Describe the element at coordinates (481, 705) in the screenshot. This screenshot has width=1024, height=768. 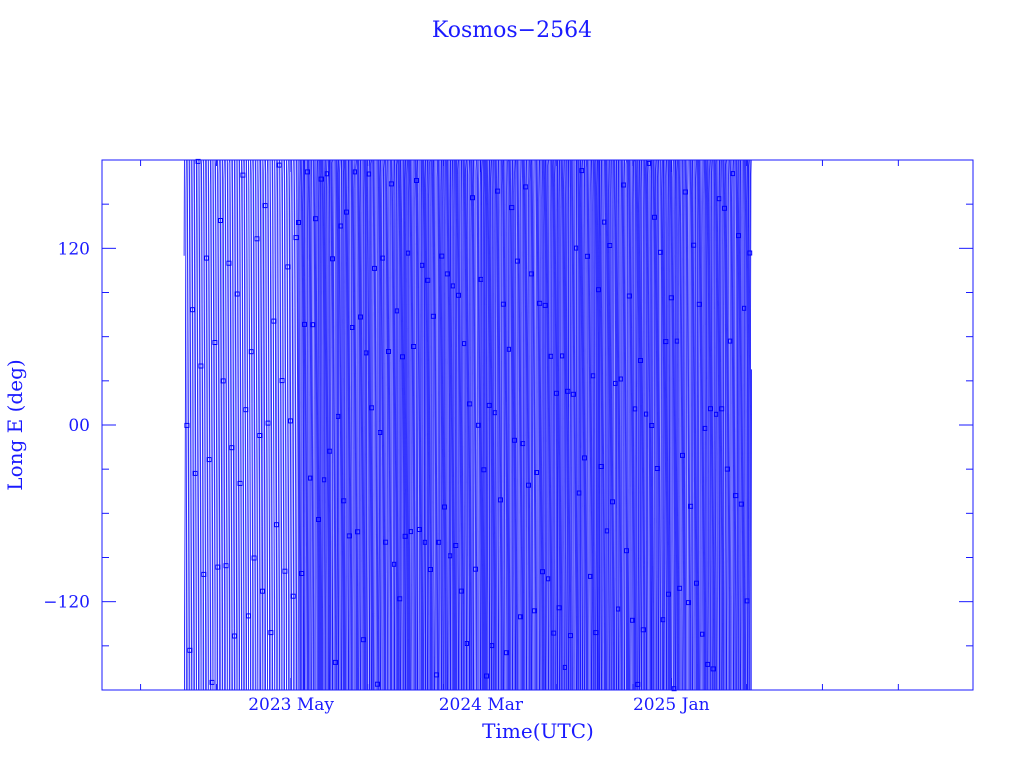
I see `x-tick-label: 2024 Mar` at that location.